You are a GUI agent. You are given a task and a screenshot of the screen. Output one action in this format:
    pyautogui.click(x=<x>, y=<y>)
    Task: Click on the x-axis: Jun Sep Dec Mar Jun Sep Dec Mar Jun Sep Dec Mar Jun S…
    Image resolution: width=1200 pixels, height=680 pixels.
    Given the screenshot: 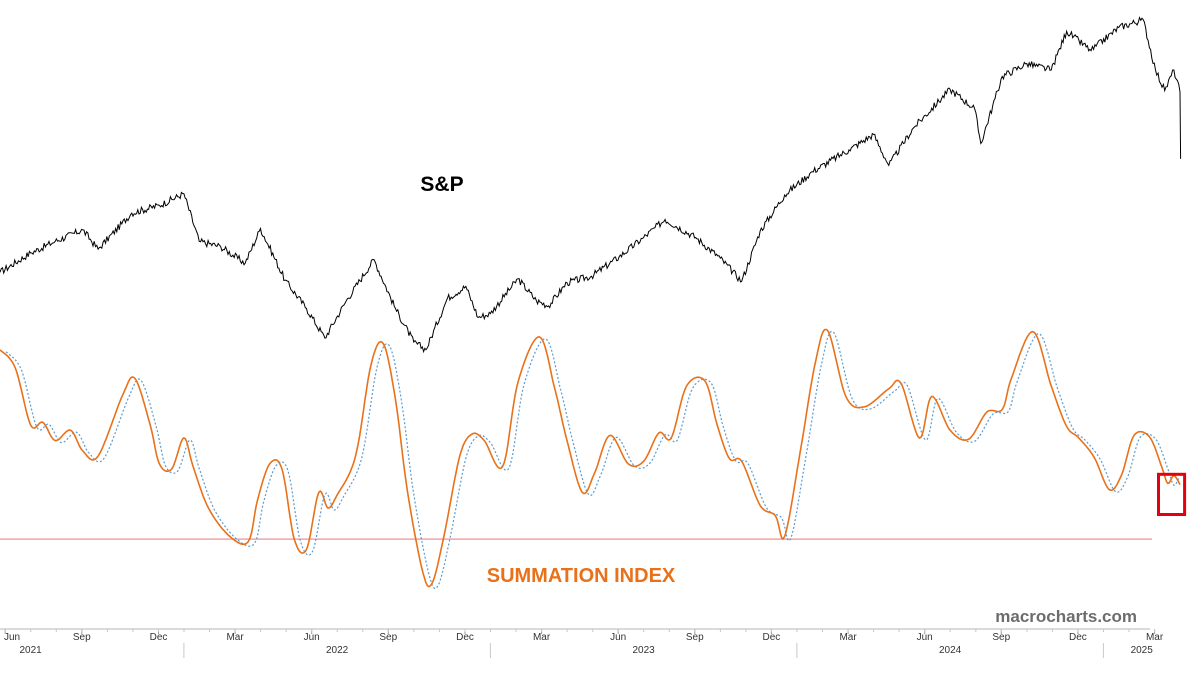 What is the action you would take?
    pyautogui.click(x=584, y=643)
    